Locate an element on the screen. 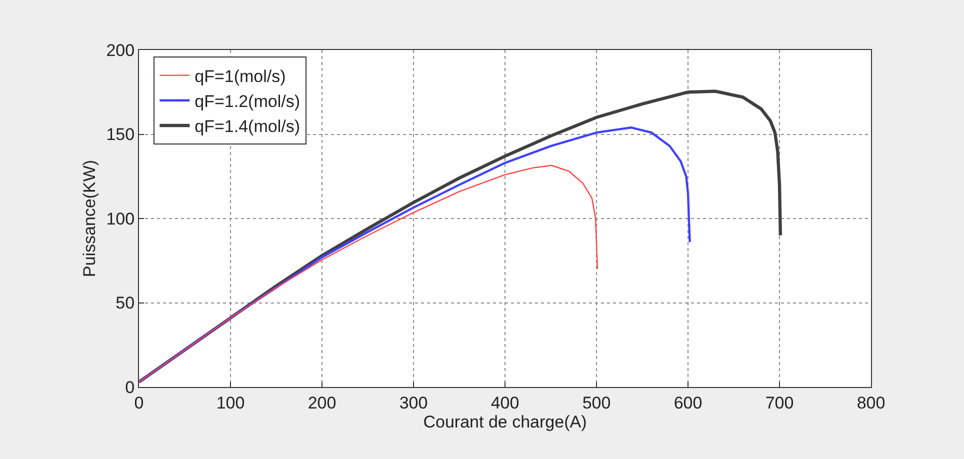 This screenshot has height=459, width=964. x-tick-label: 200 is located at coordinates (322, 402).